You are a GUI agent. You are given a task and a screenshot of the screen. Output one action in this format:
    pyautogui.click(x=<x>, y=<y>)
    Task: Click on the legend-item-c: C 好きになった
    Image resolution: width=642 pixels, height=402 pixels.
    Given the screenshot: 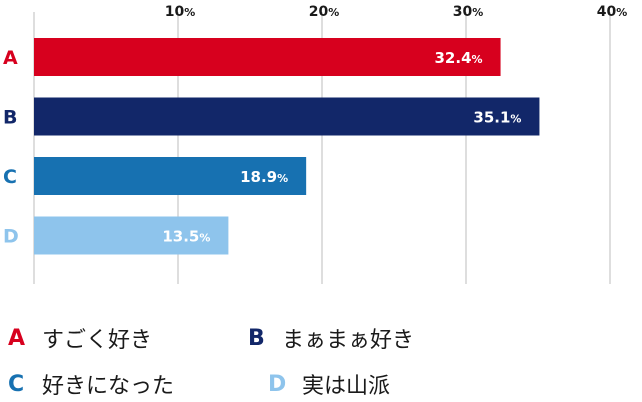 What is the action you would take?
    pyautogui.click(x=91, y=384)
    